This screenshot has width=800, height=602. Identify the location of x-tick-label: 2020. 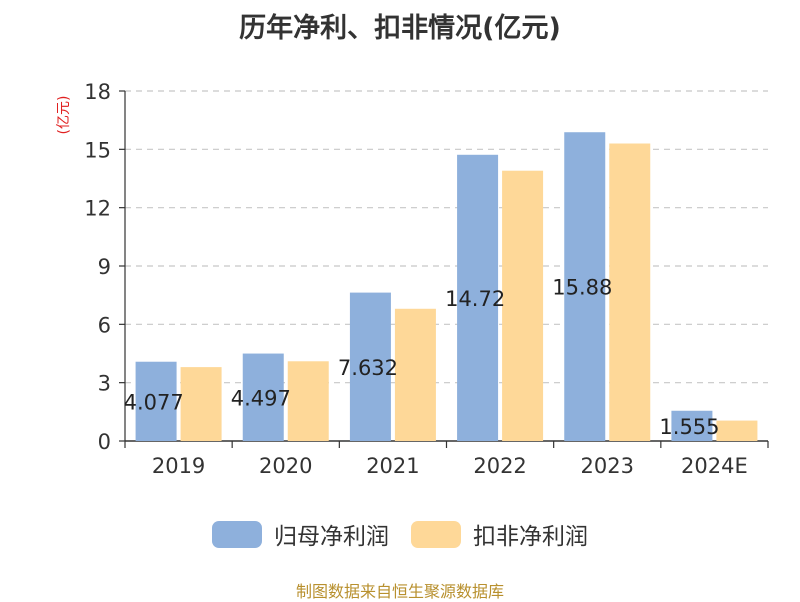
(285, 466).